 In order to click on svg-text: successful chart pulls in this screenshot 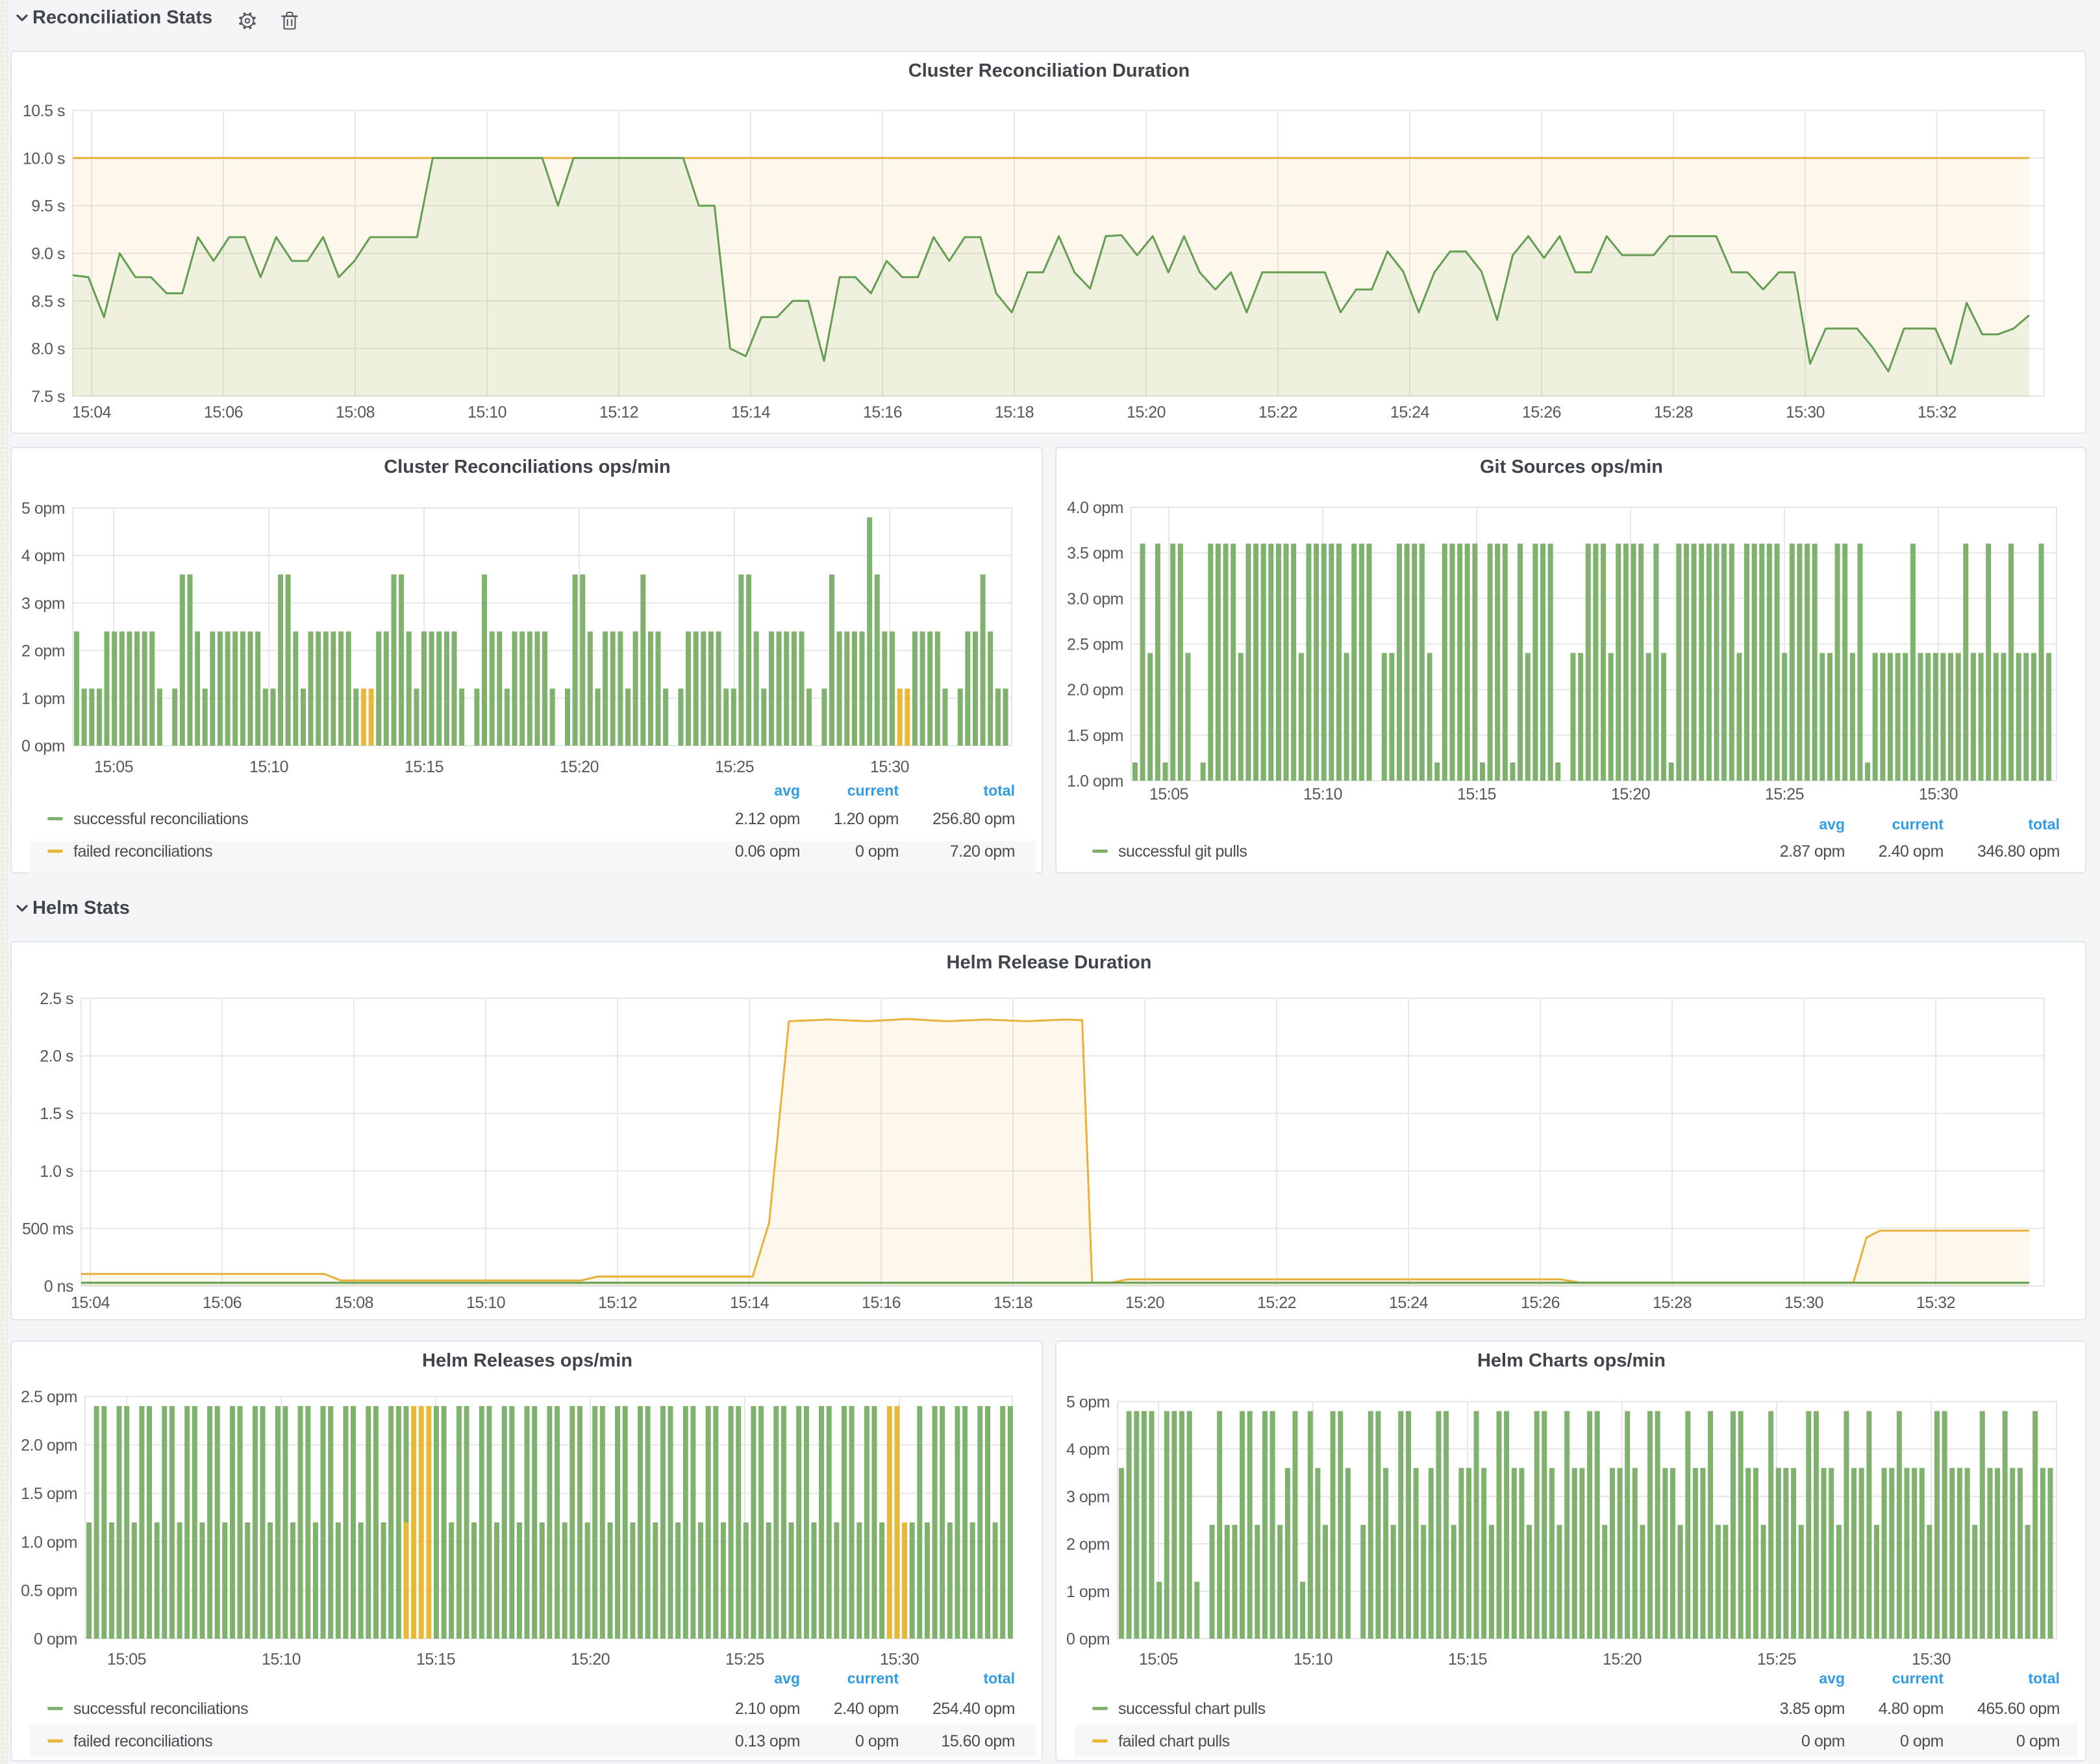, I will do `click(1192, 1709)`.